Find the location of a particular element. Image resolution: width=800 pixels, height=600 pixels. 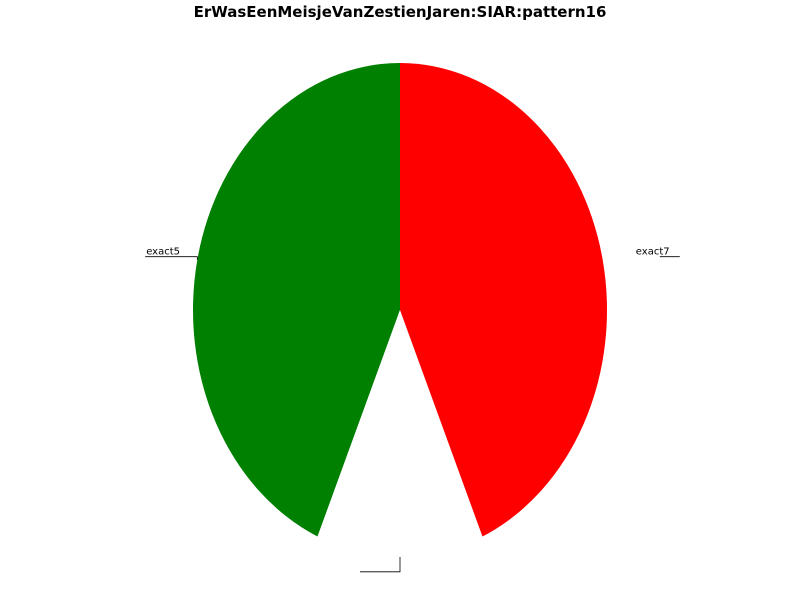

slice-label-text: exact5 is located at coordinates (163, 252).